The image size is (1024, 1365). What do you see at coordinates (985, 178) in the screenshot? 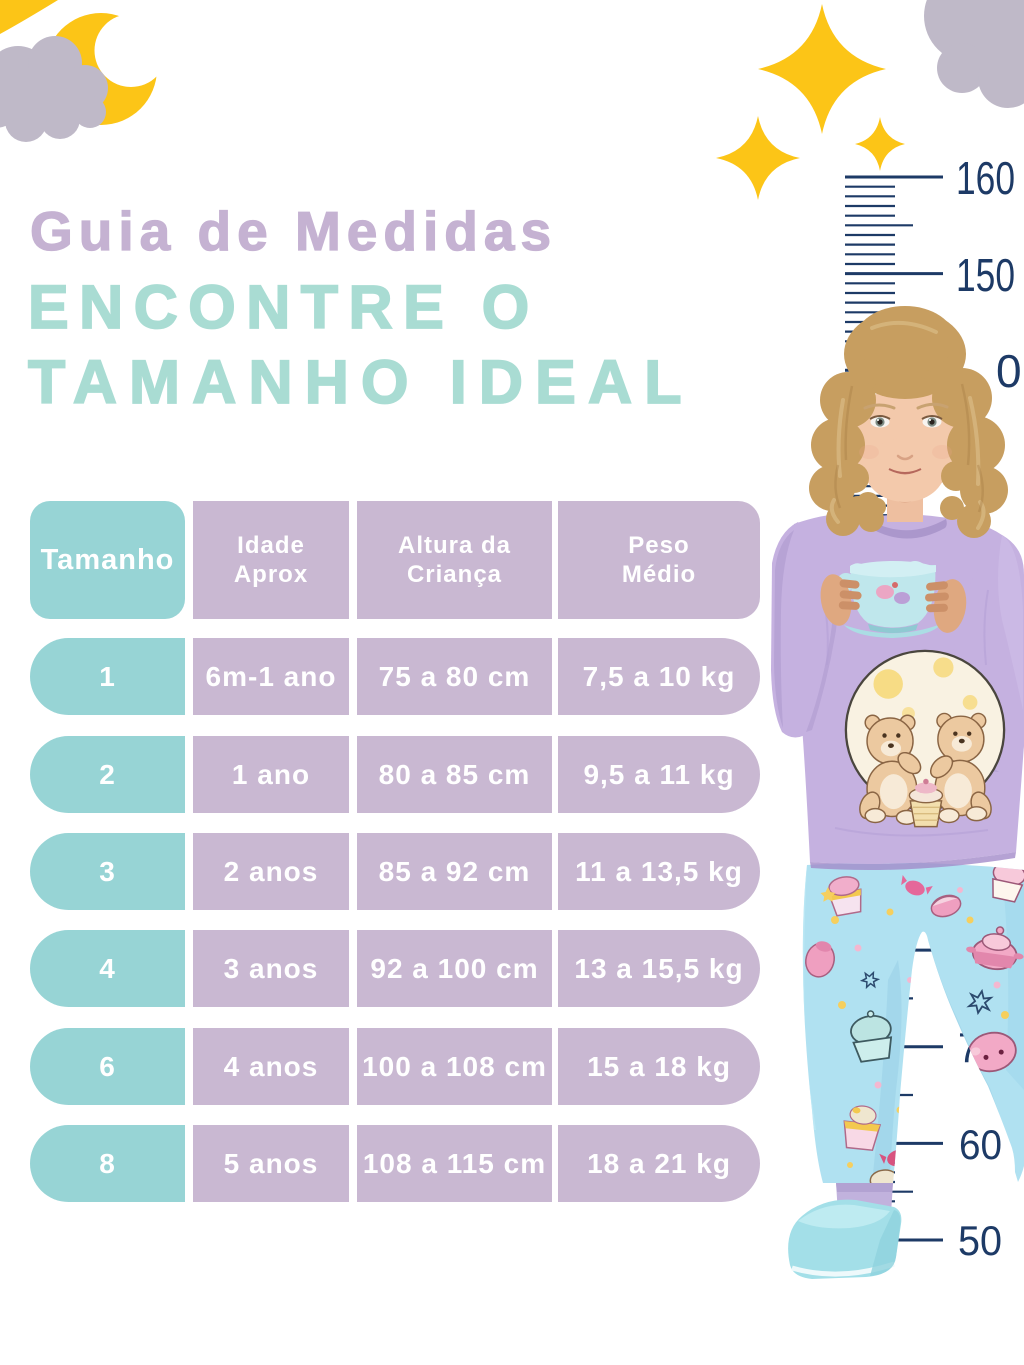
I see `svg-text: 160` at bounding box center [985, 178].